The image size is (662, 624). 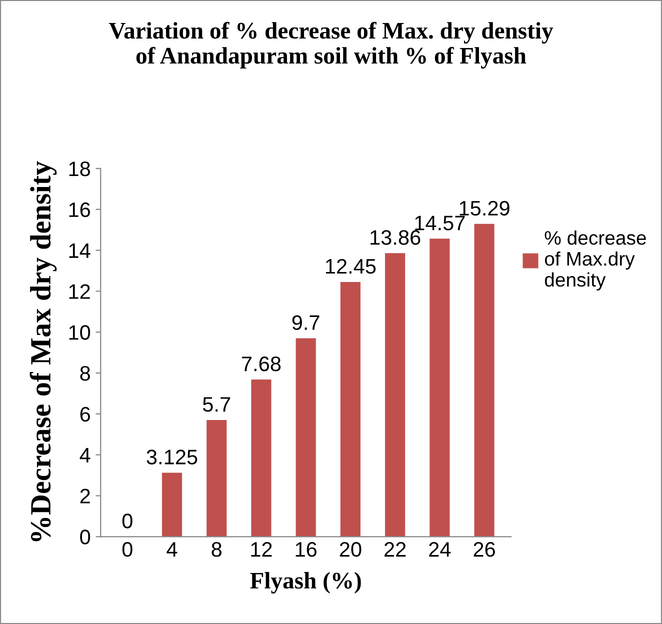 What do you see at coordinates (79, 291) in the screenshot?
I see `y-tick-label: 12` at bounding box center [79, 291].